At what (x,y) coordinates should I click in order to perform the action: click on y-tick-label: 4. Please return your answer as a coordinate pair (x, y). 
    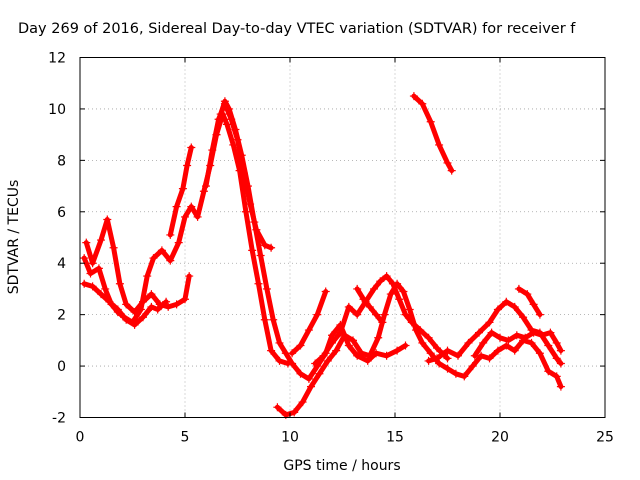
    Looking at the image, I should click on (61, 264).